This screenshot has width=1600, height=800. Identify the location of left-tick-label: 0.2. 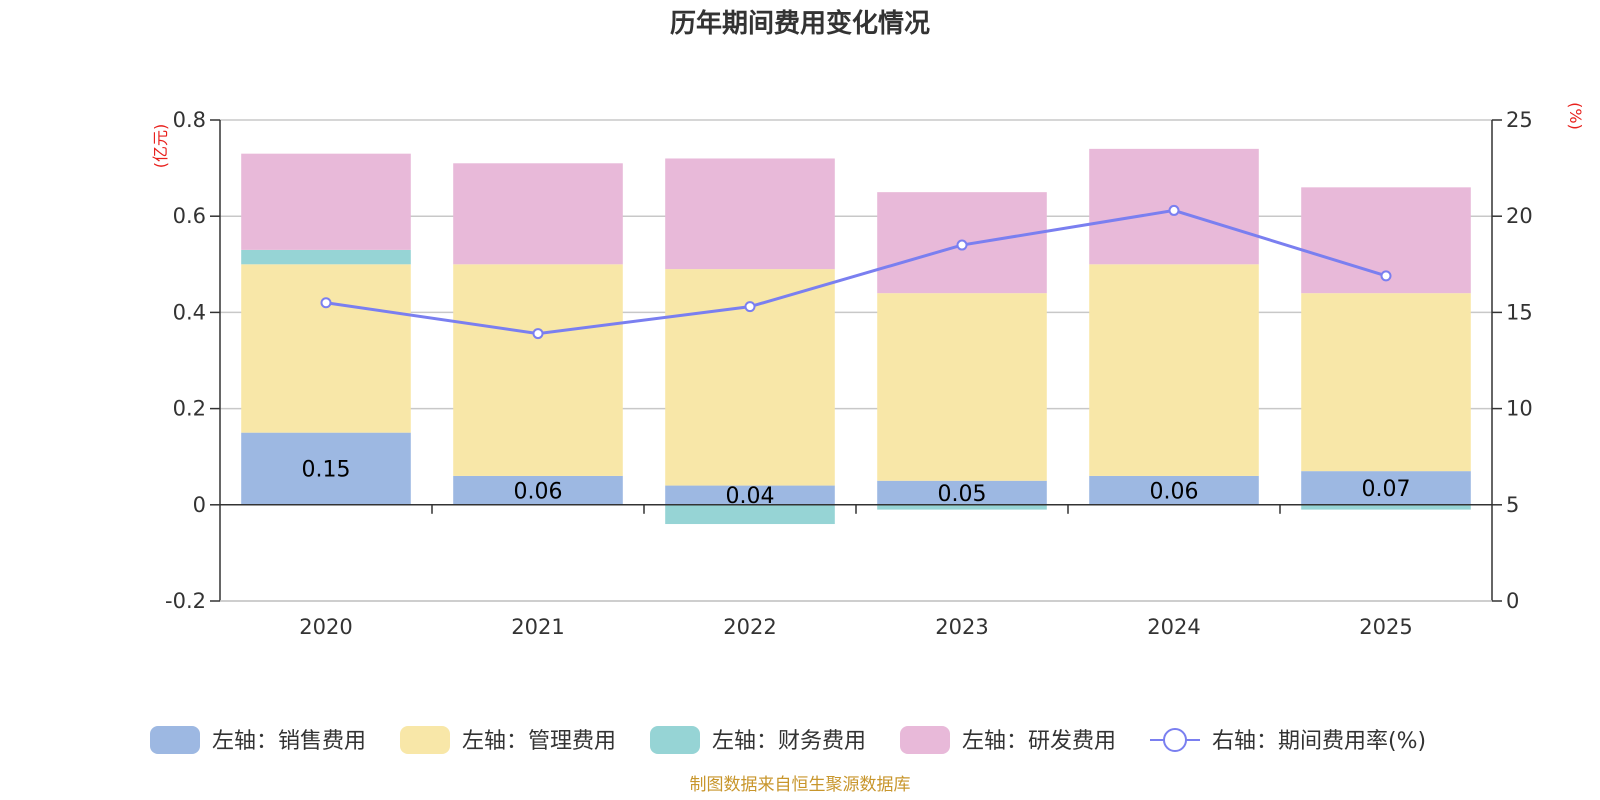
(189, 409).